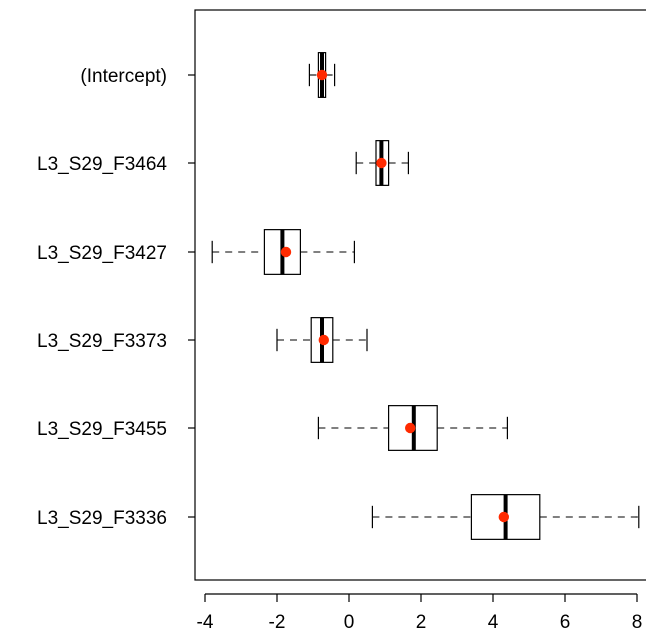 This screenshot has width=646, height=634. I want to click on category-label: L3_S29_F3373, so click(102, 341).